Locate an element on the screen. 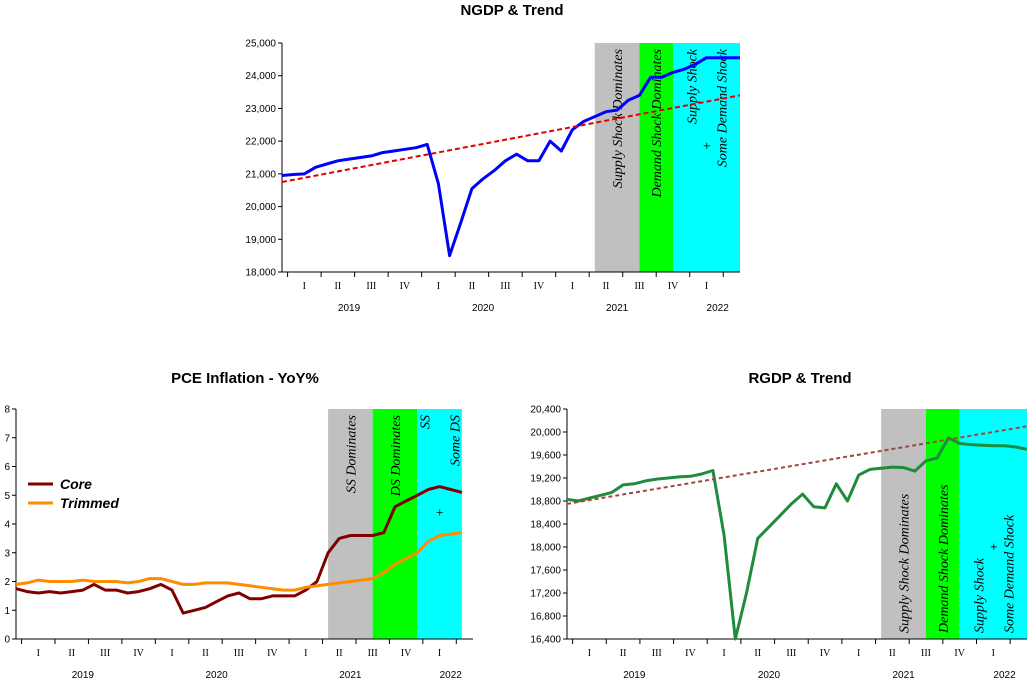  rgdp-year-label: 2019 is located at coordinates (634, 675).